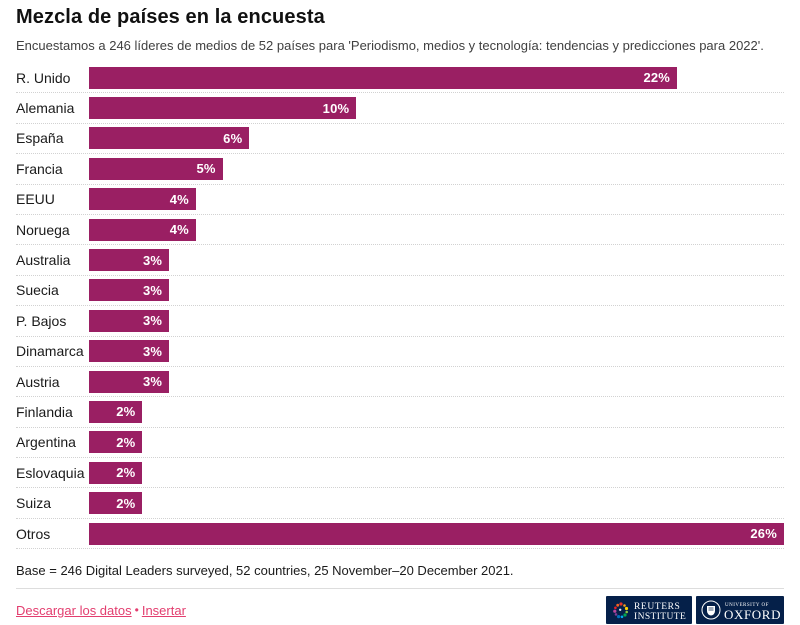 Image resolution: width=800 pixels, height=625 pixels. I want to click on category-label: Noruega, so click(43, 229).